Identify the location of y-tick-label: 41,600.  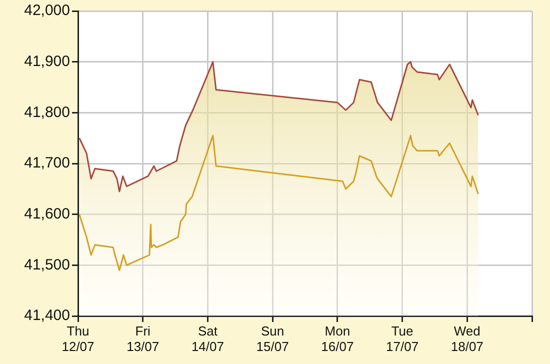
(47, 213).